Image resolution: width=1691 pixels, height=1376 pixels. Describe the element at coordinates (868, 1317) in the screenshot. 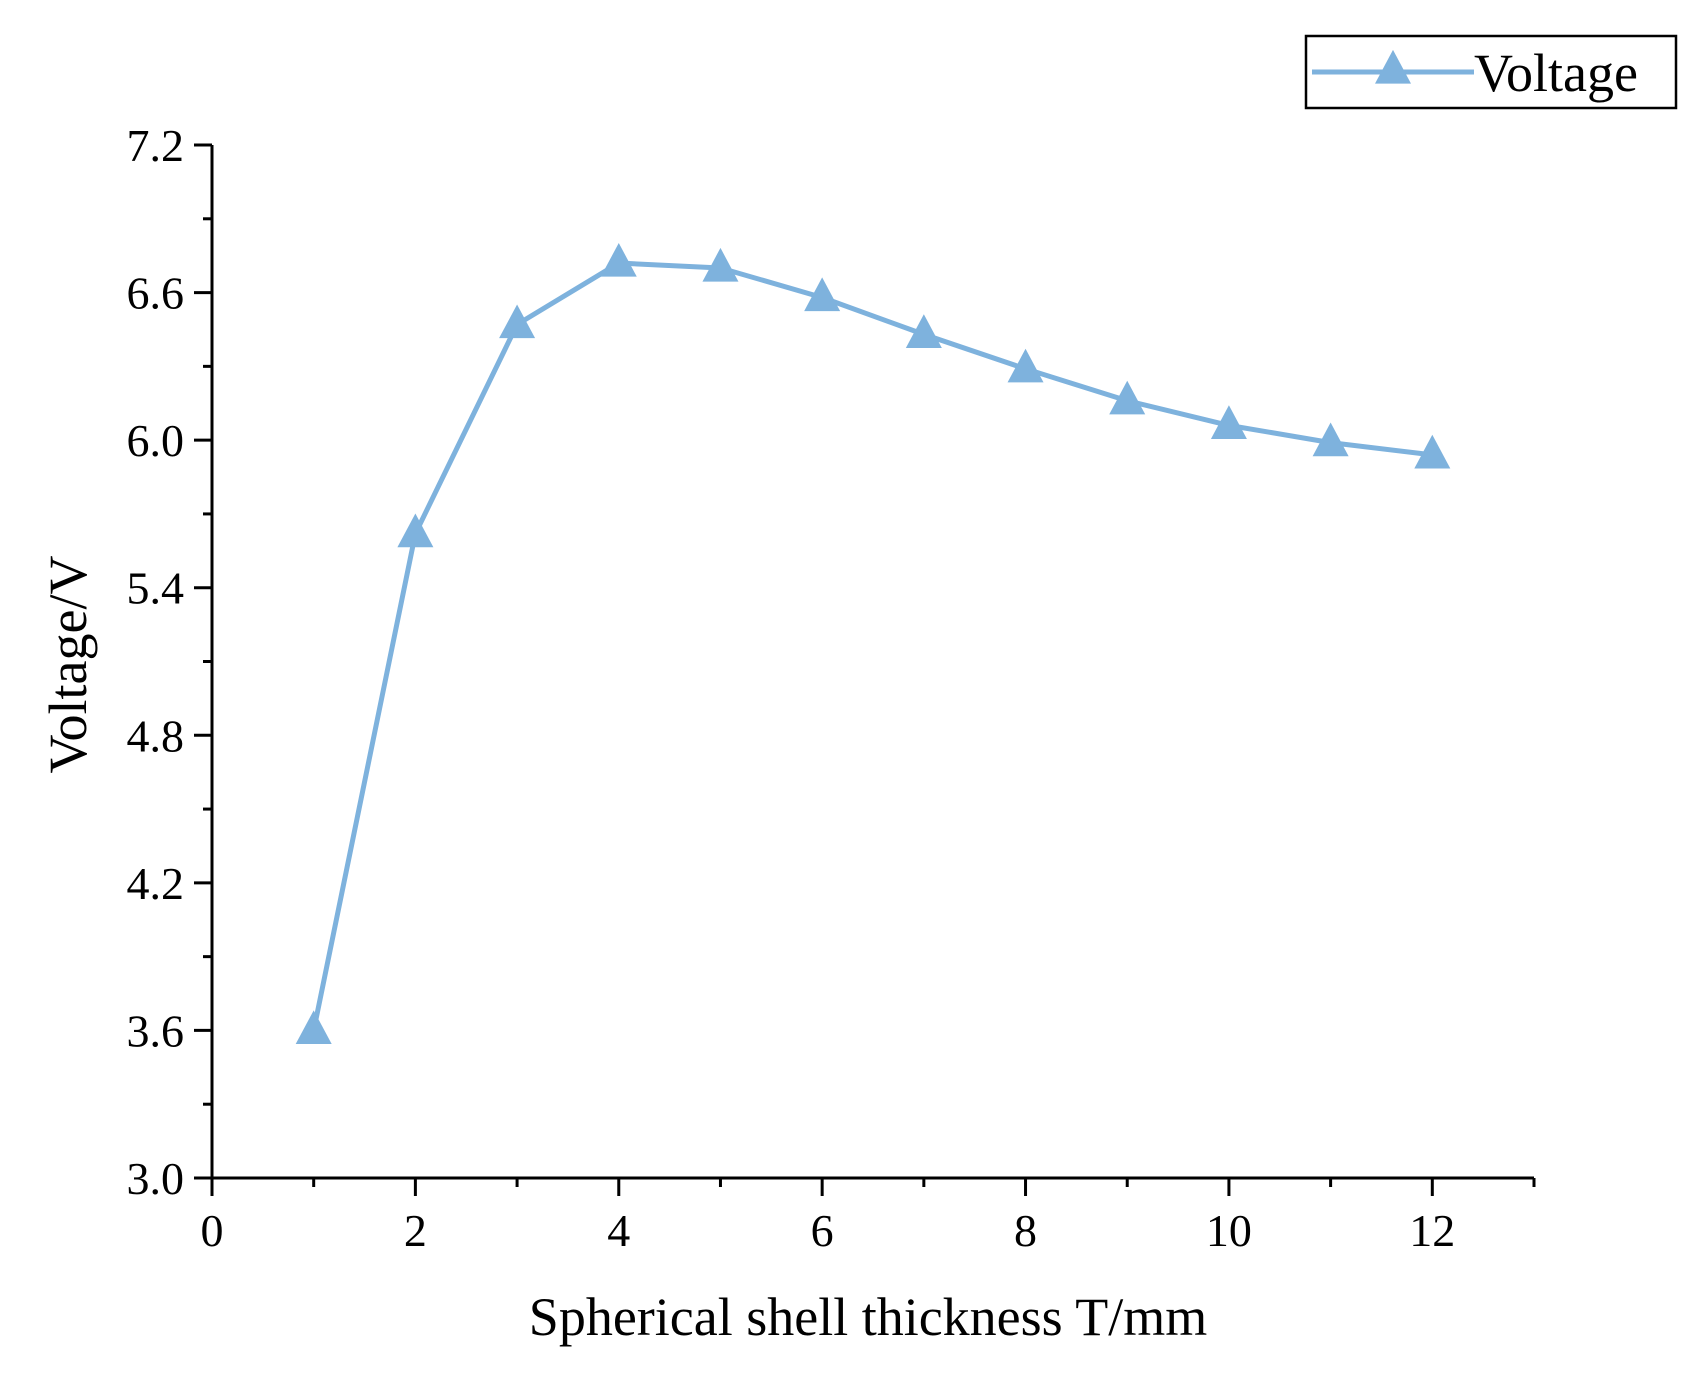

I see `x-axis-title: Spherical shell thickness T/mm` at that location.